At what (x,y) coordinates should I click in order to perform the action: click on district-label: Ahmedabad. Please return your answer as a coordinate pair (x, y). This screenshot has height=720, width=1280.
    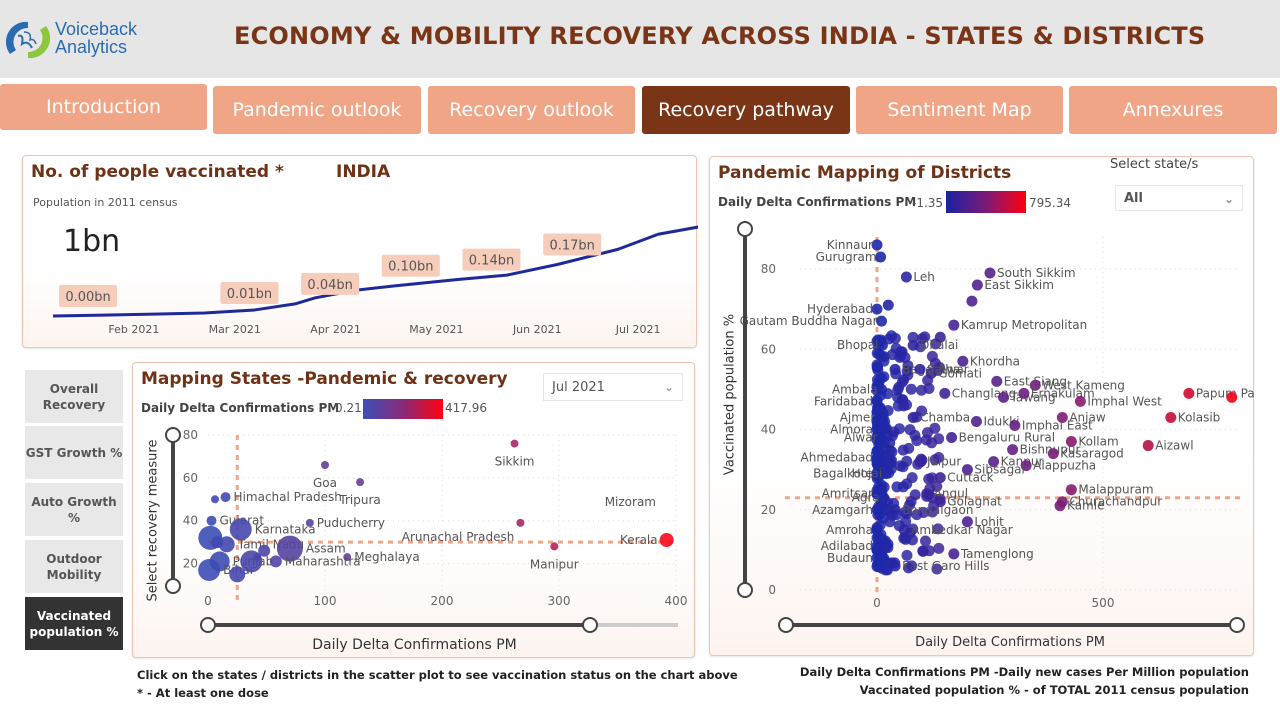
    Looking at the image, I should click on (837, 458).